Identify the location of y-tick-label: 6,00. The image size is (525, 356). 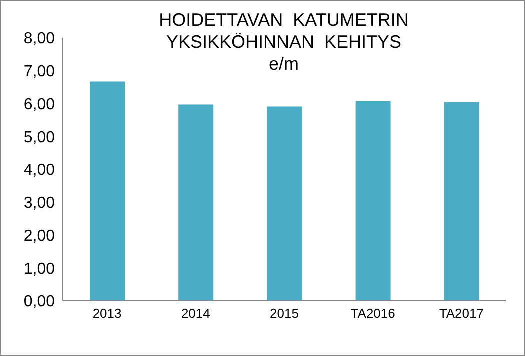
(40, 105).